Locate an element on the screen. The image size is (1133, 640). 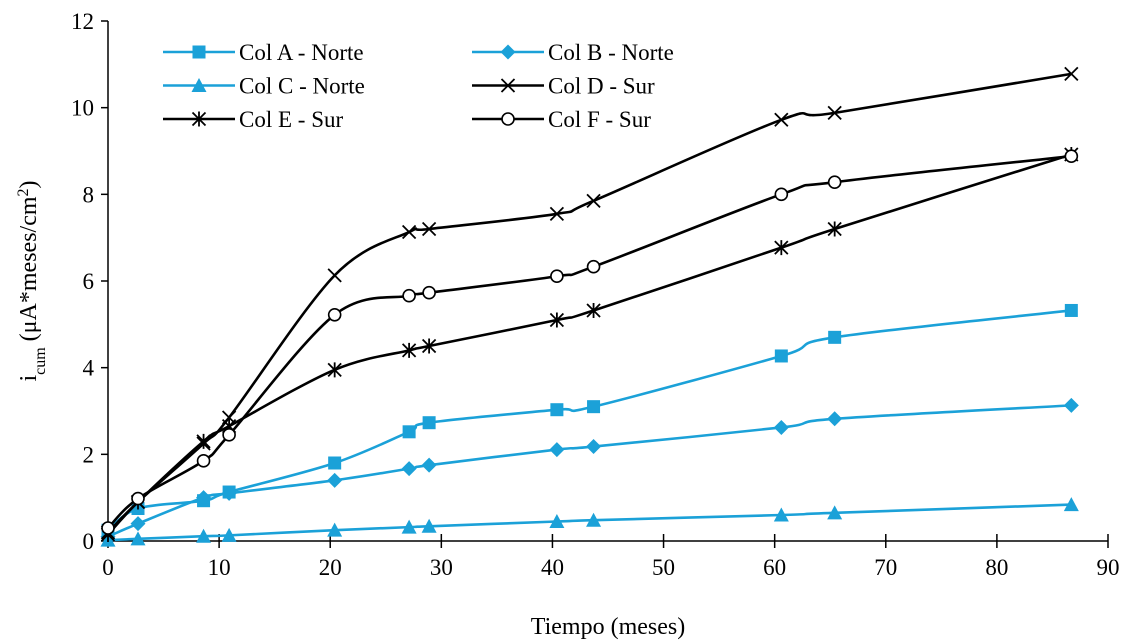
x-tick-label: 20 is located at coordinates (330, 567).